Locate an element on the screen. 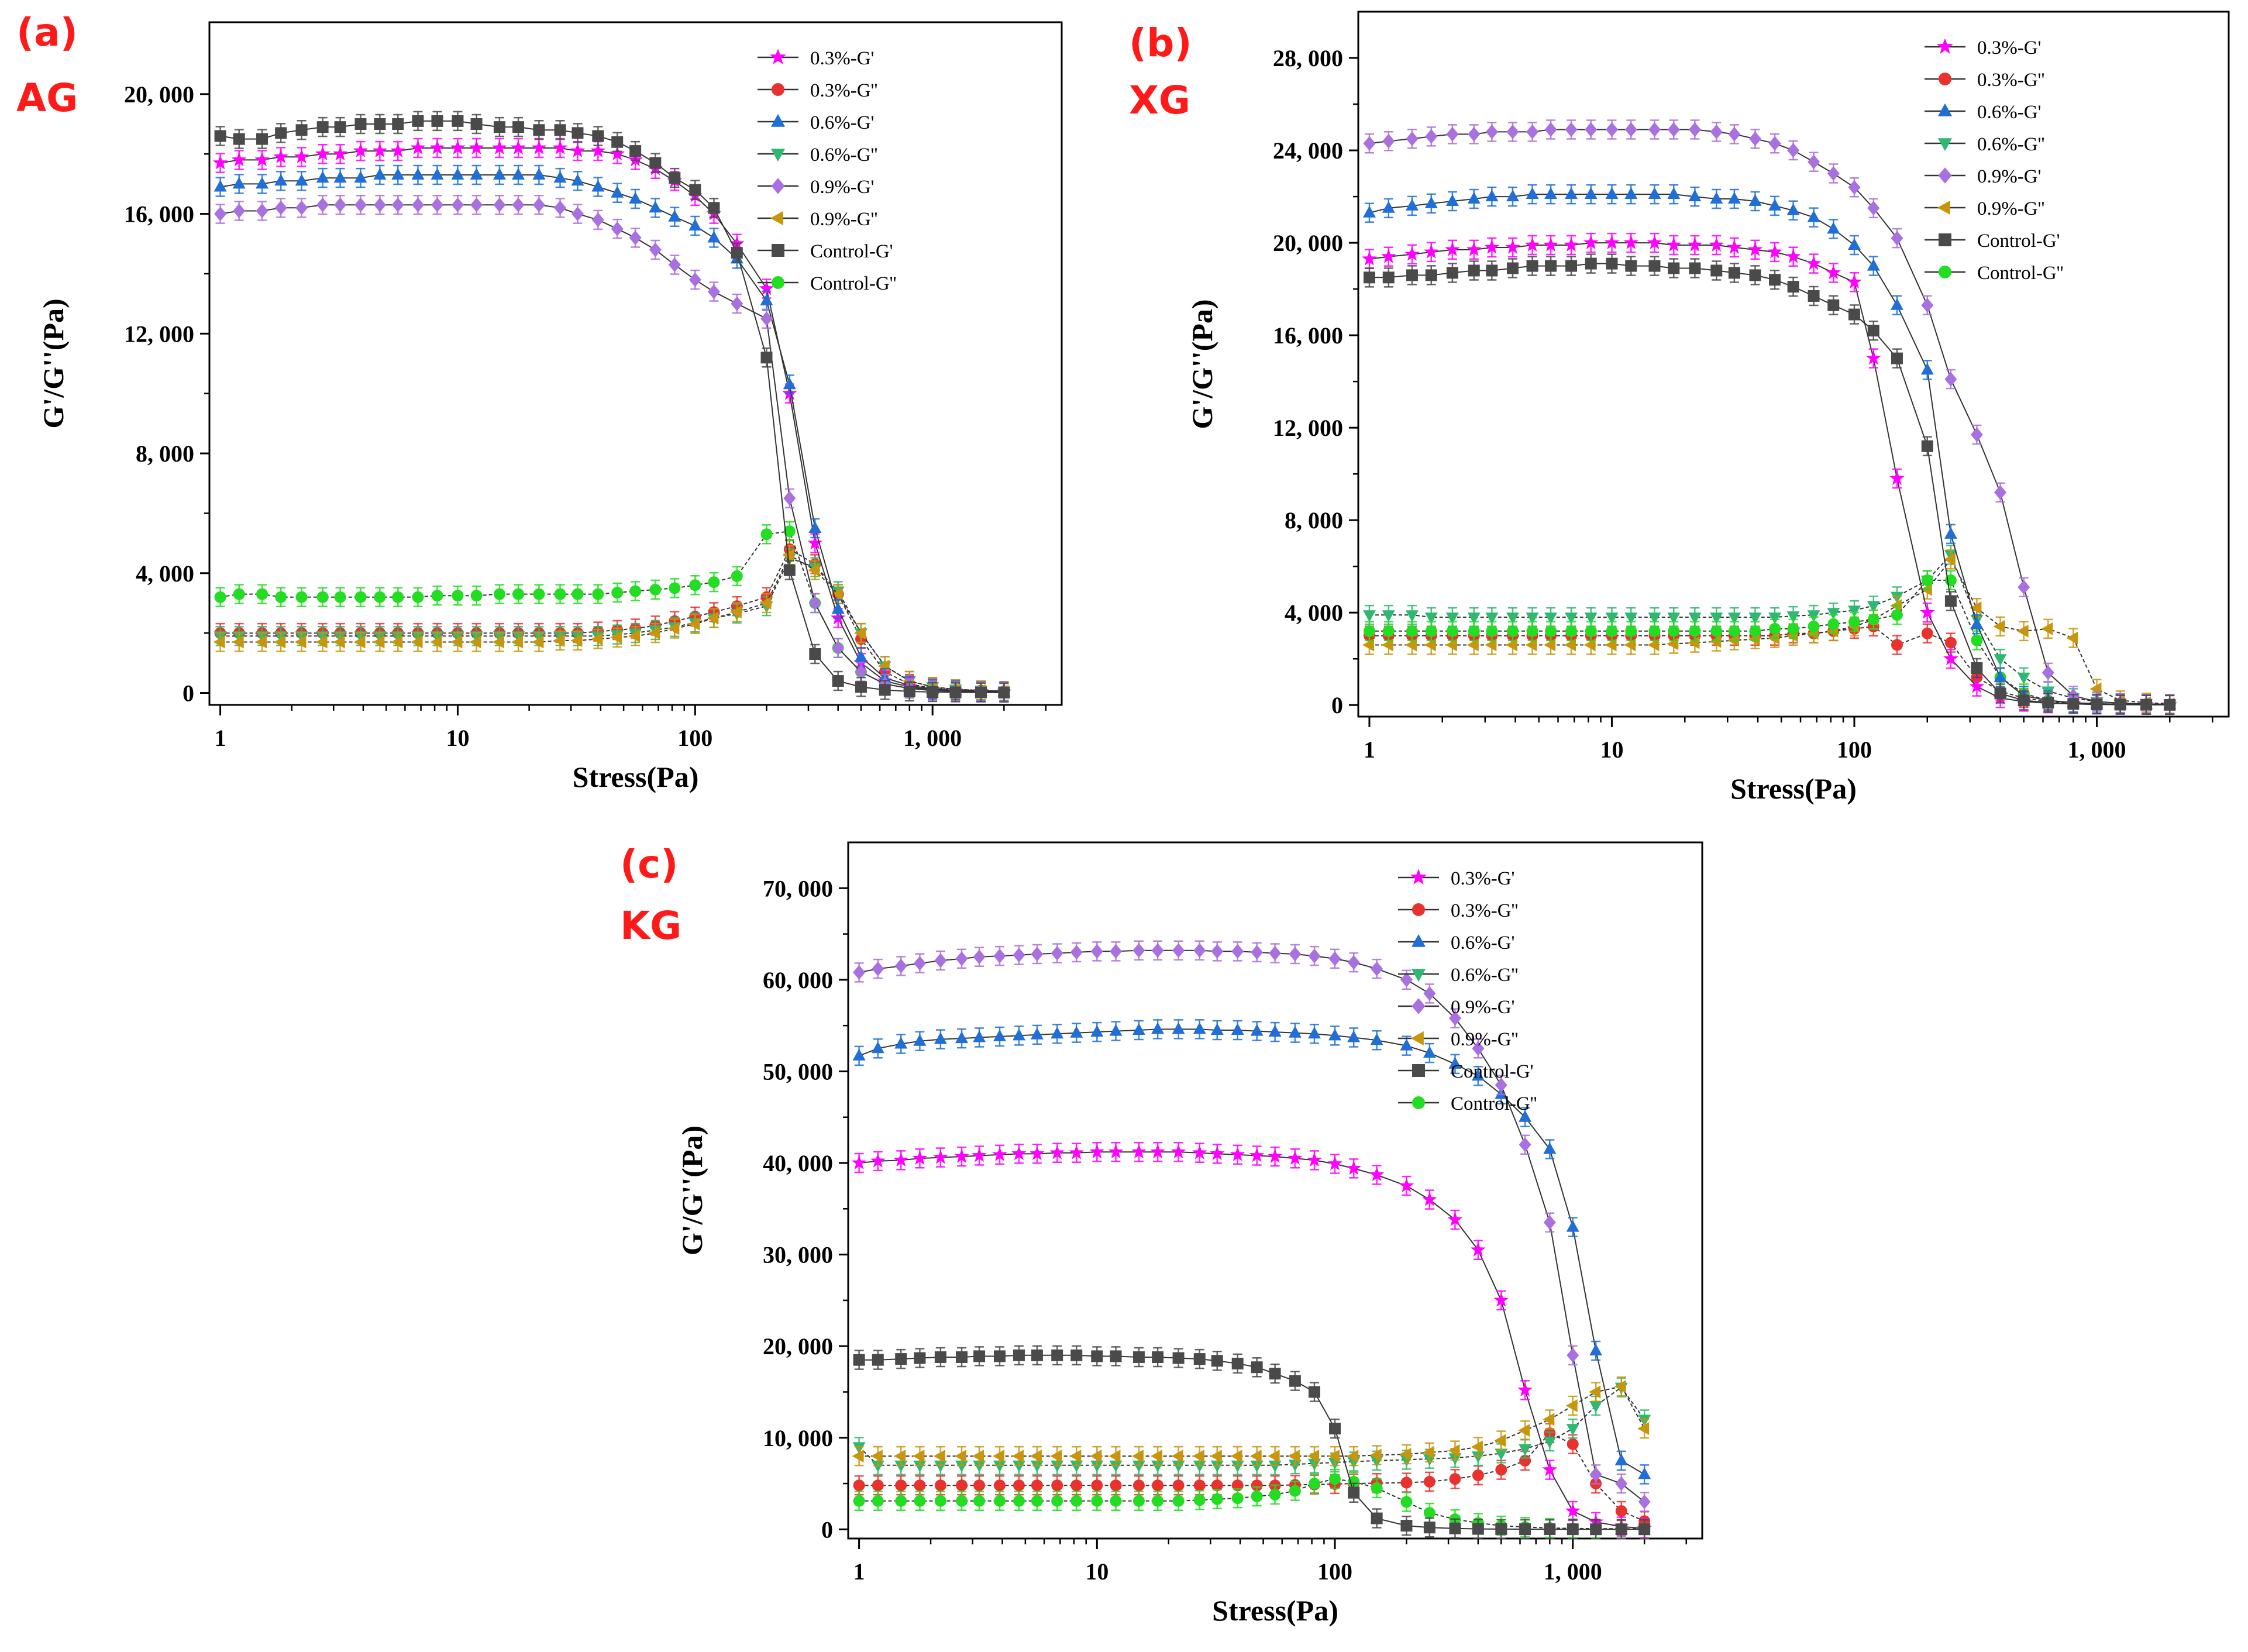  y-tick-label: 4, 000 is located at coordinates (165, 573).